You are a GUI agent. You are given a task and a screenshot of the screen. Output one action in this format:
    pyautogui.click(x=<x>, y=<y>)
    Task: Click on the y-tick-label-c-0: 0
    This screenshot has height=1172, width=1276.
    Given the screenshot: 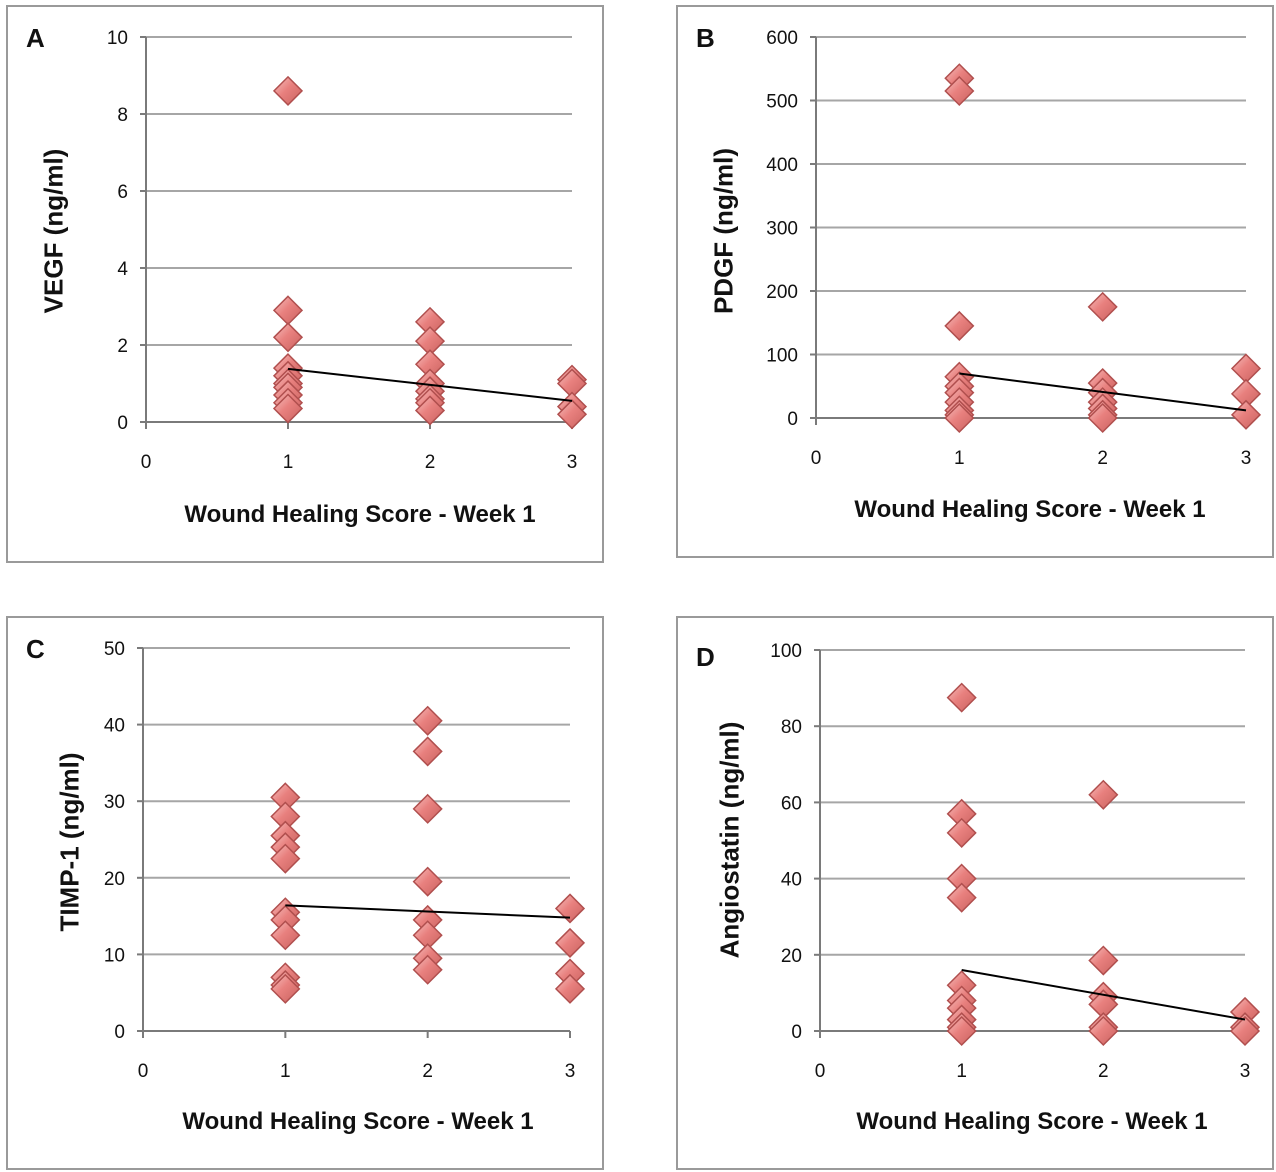 What is the action you would take?
    pyautogui.click(x=119, y=1032)
    